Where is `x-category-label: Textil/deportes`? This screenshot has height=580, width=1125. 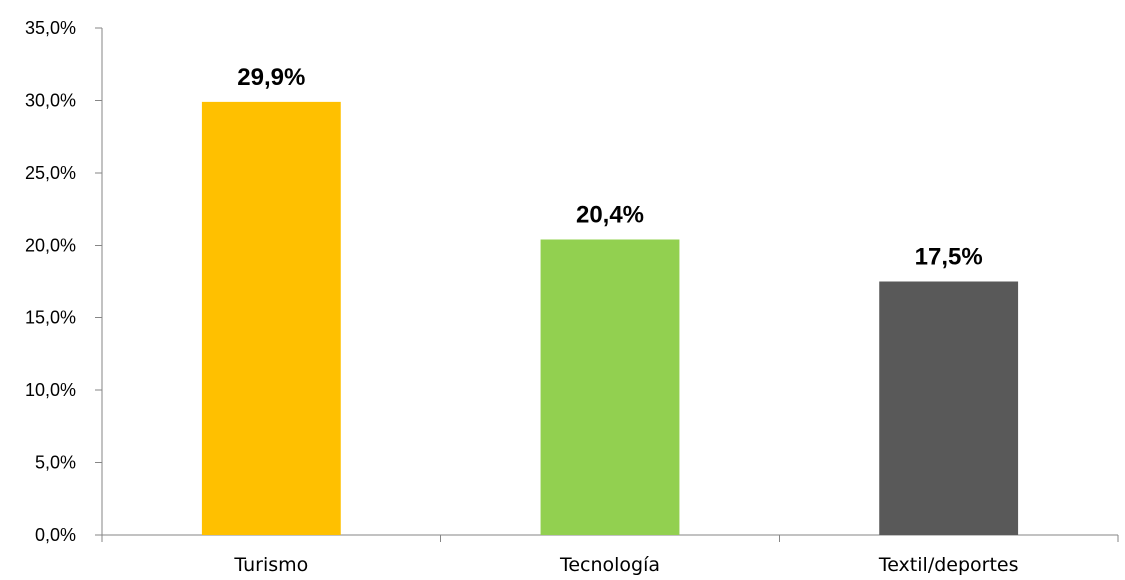 x-category-label: Textil/deportes is located at coordinates (948, 565).